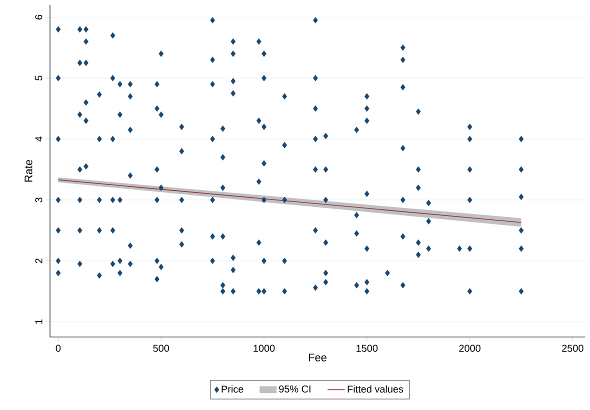 The image size is (590, 410). I want to click on y-tick-label: 1, so click(38, 321).